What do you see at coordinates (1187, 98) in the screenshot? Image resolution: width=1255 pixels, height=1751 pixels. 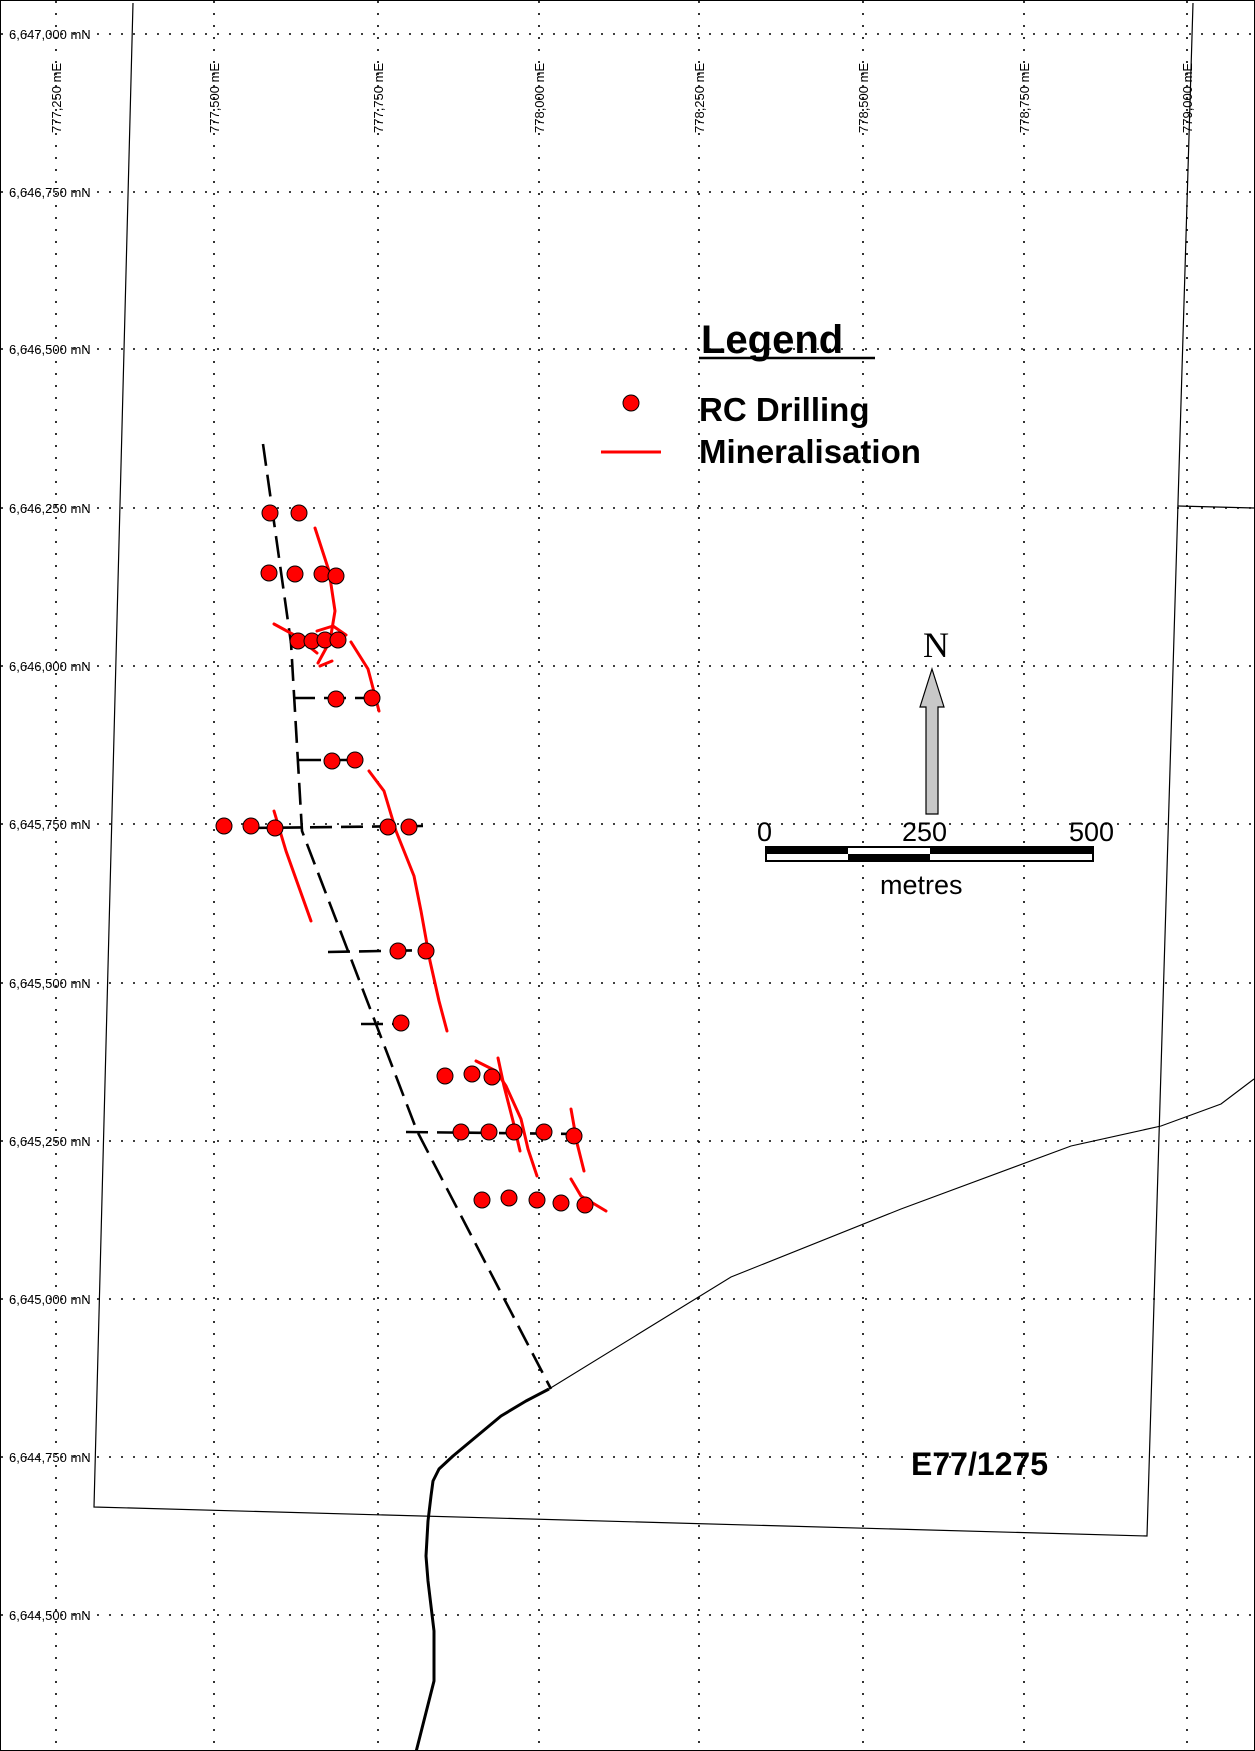 I see `easting-label: 779,000 mE` at bounding box center [1187, 98].